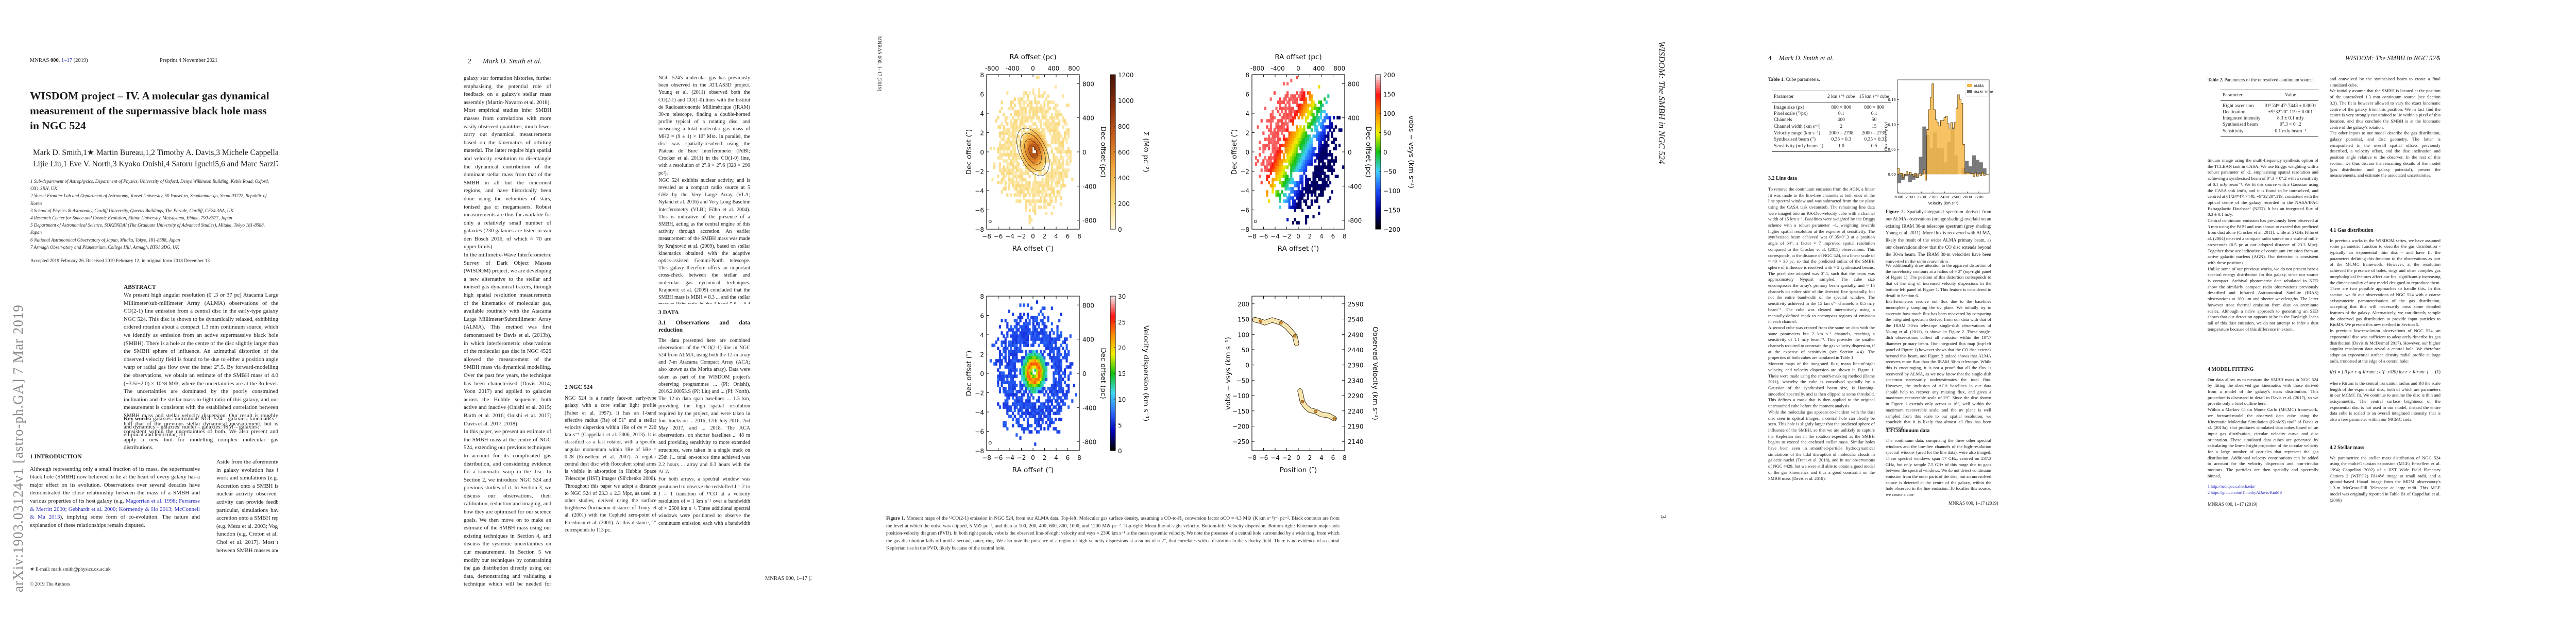 The image size is (2576, 618). What do you see at coordinates (2290, 107) in the screenshot?
I see `table-cell: 01ʰ 24ᵐ 47ˢ.7448 ± 0.0001` at bounding box center [2290, 107].